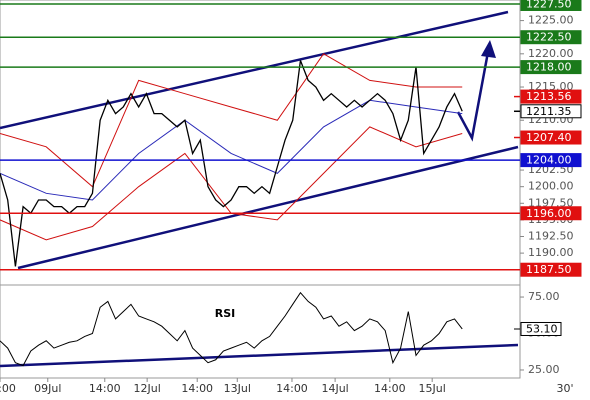  Describe the element at coordinates (551, 186) in the screenshot. I see `y-tick-label: 1200.00` at that location.